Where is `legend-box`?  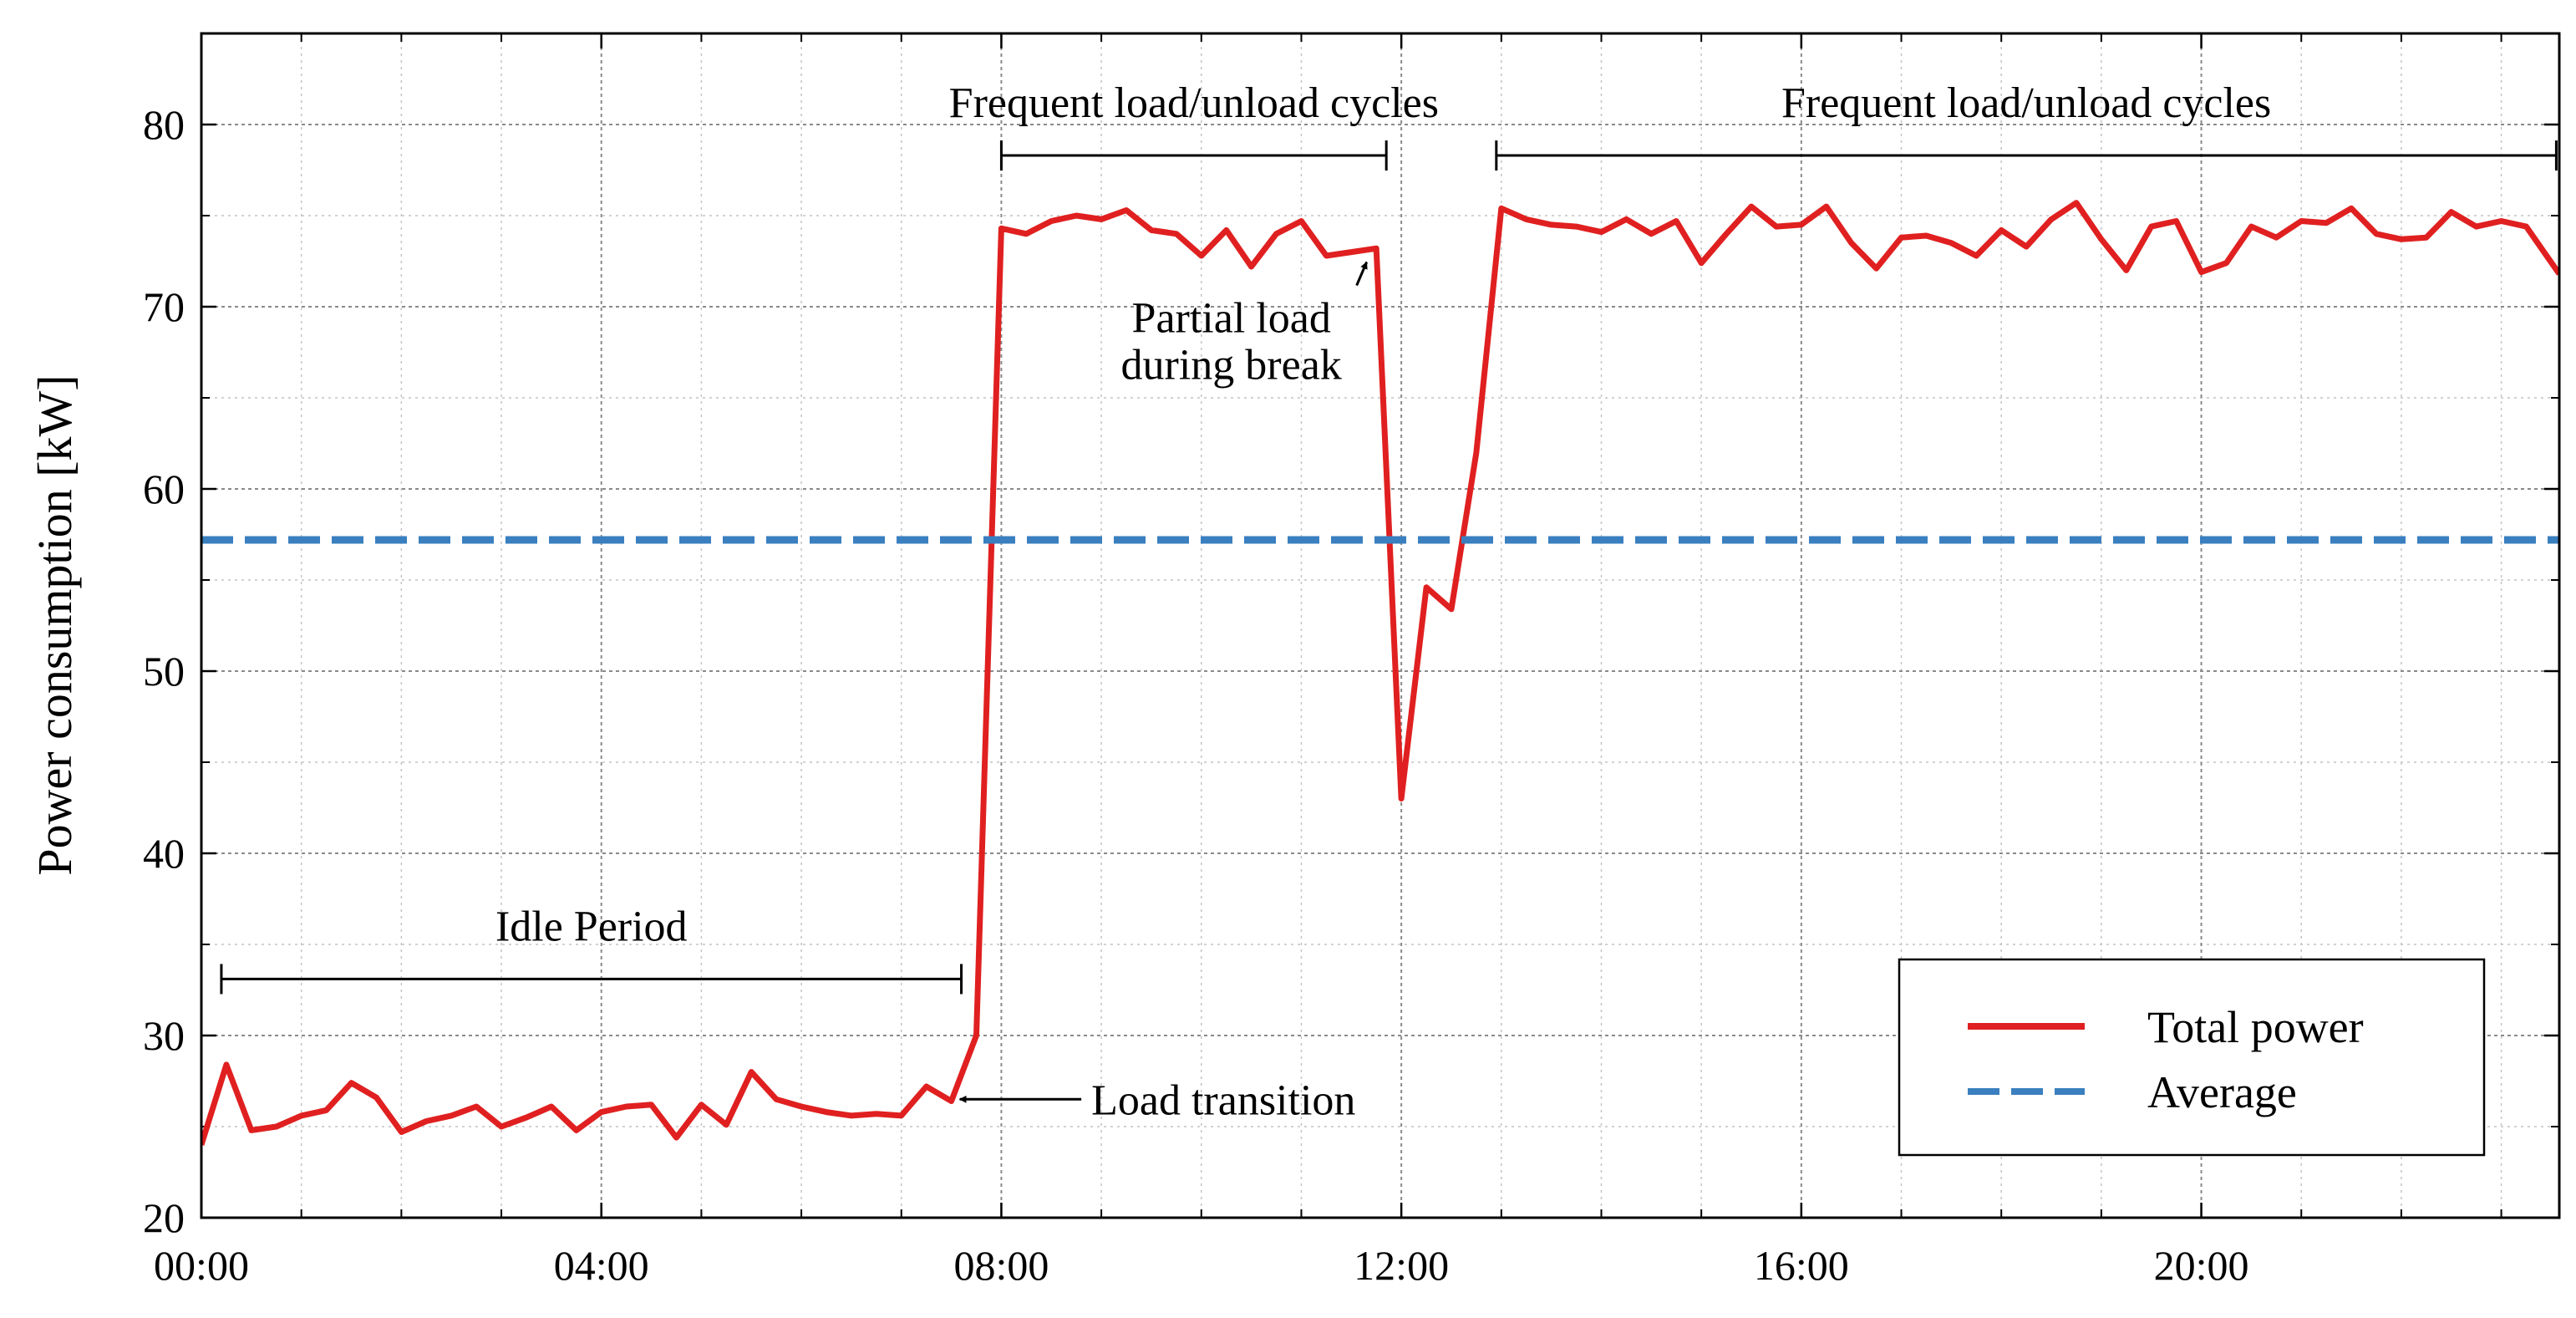 legend-box is located at coordinates (2192, 1057).